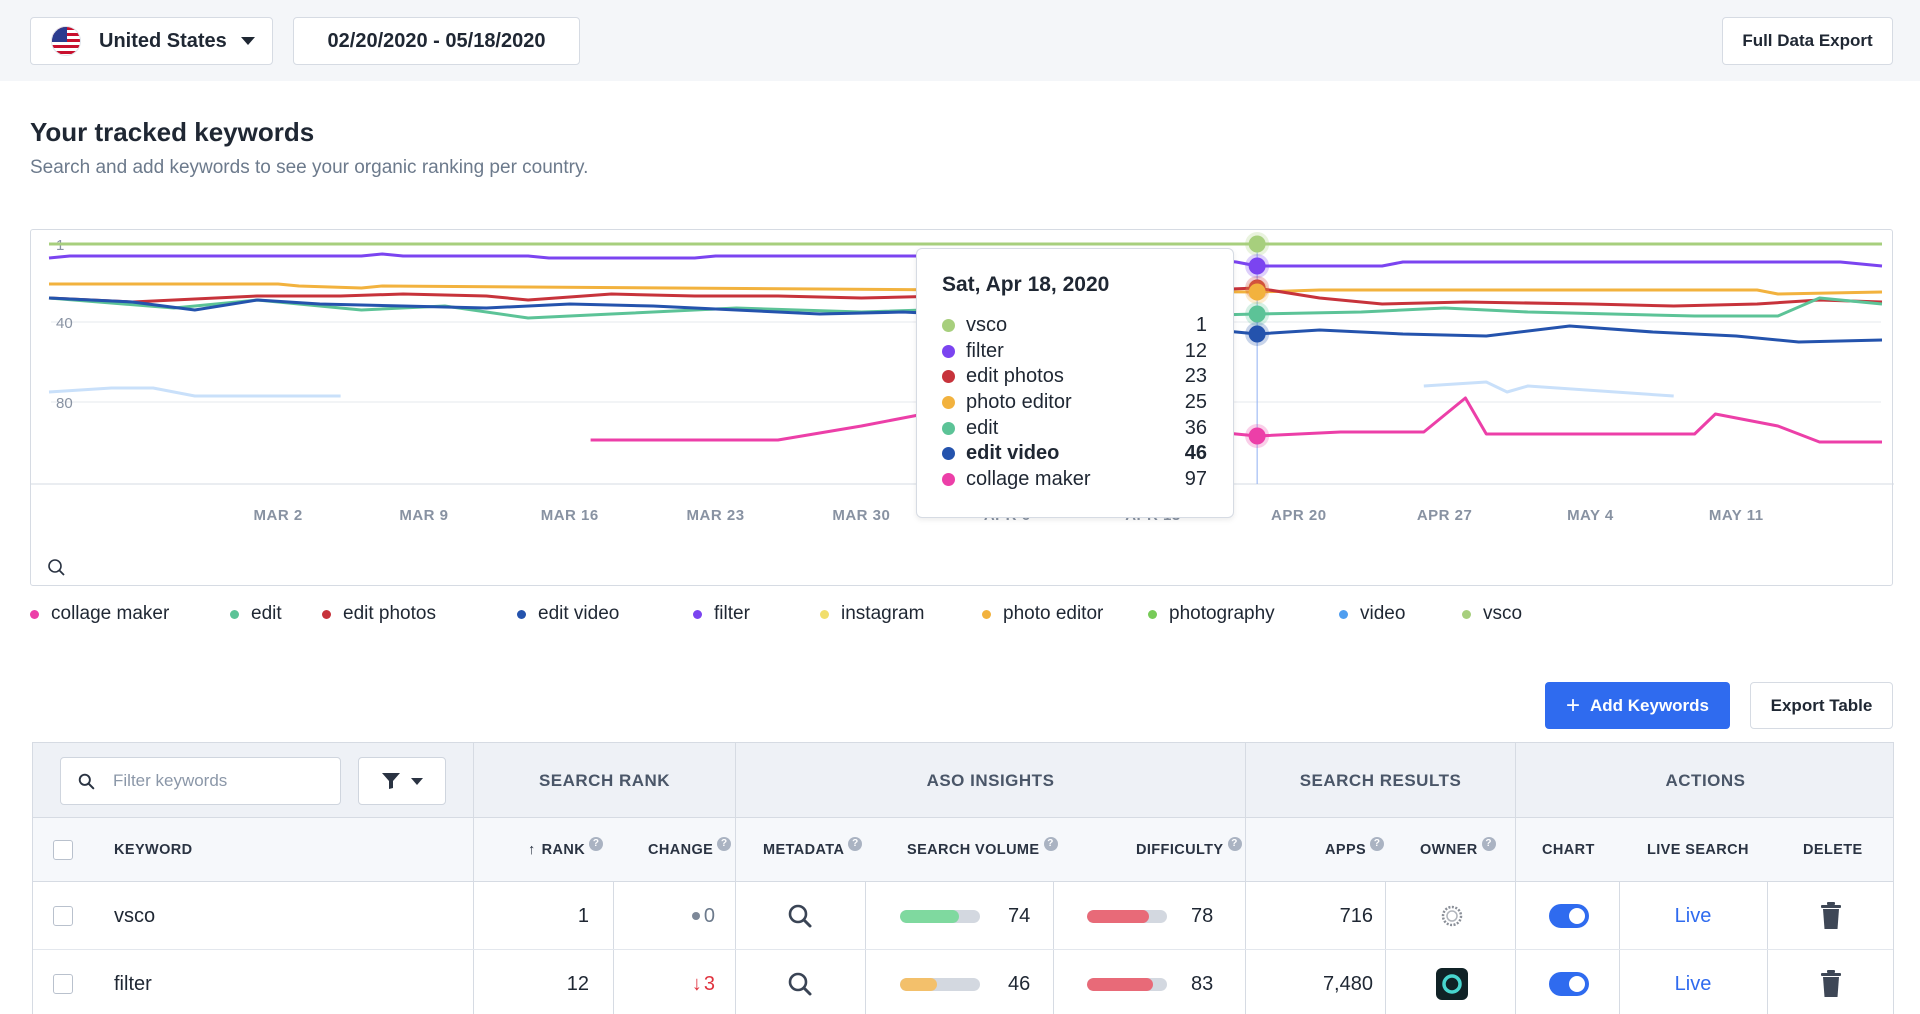 The width and height of the screenshot is (1920, 1014). I want to click on hover-marker, so click(1257, 292).